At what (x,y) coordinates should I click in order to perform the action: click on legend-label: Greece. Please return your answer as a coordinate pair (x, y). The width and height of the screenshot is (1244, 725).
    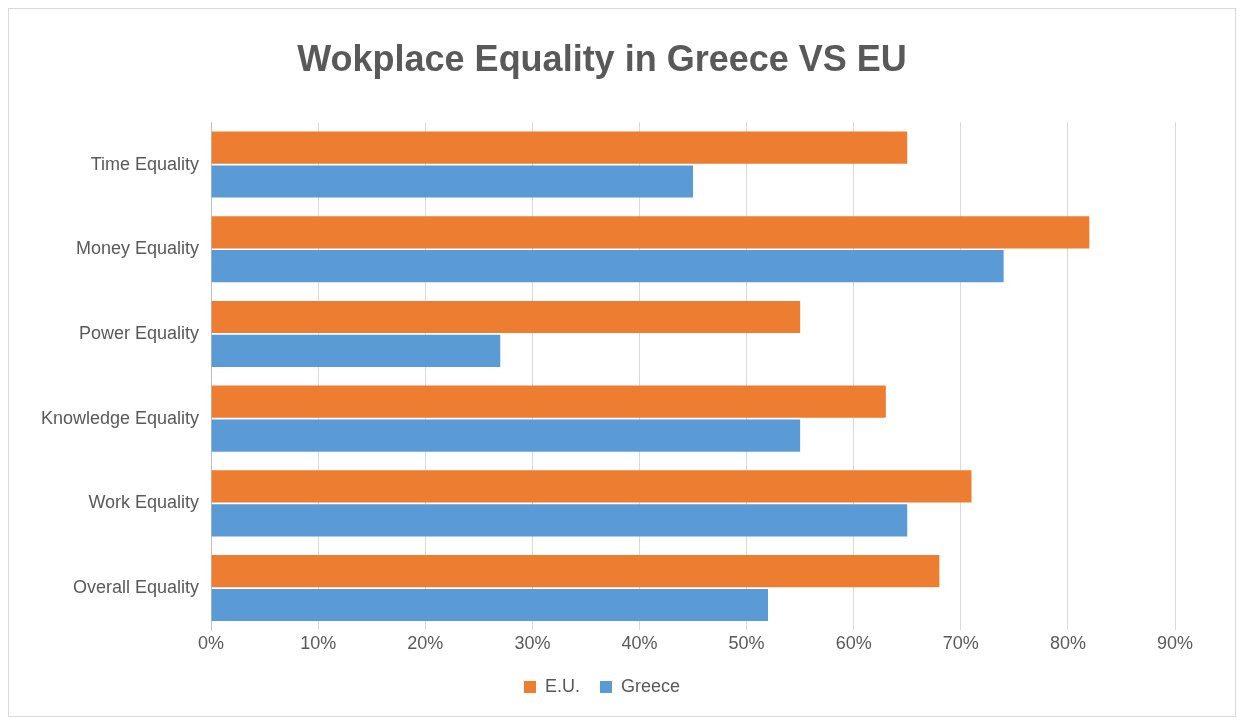
    Looking at the image, I should click on (650, 685).